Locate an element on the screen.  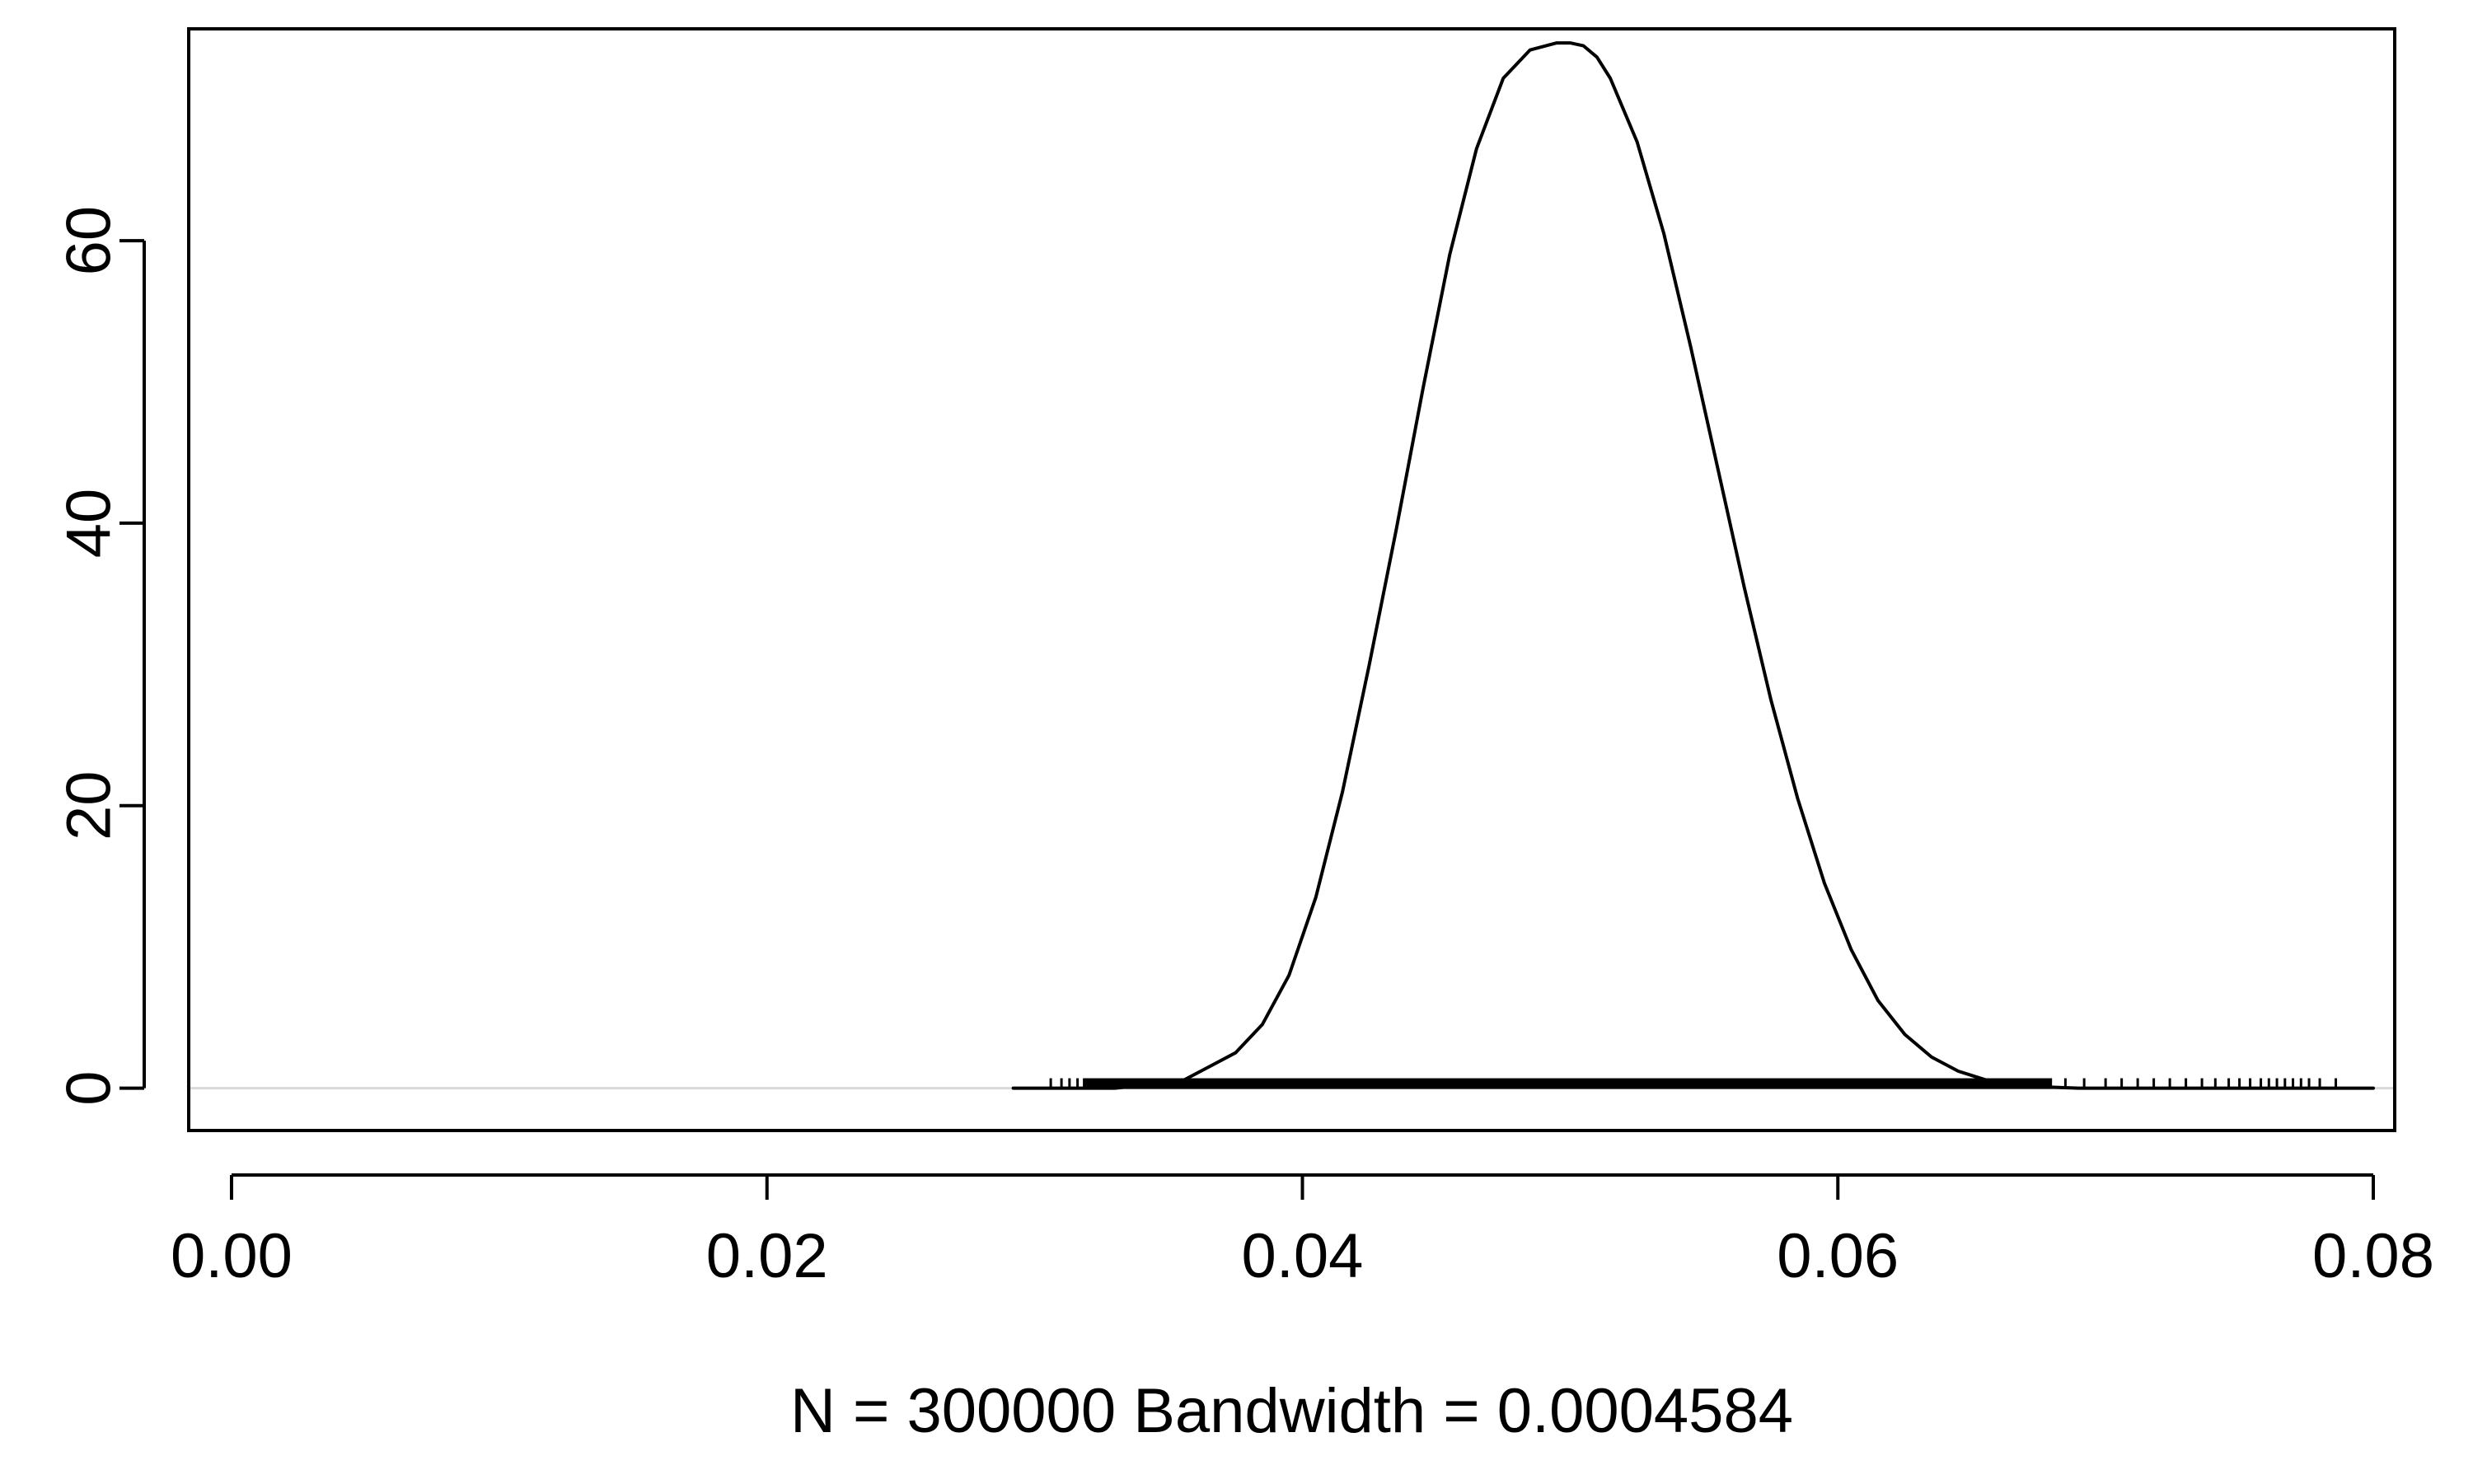
x-tick-label: 0.04 is located at coordinates (1303, 1256).